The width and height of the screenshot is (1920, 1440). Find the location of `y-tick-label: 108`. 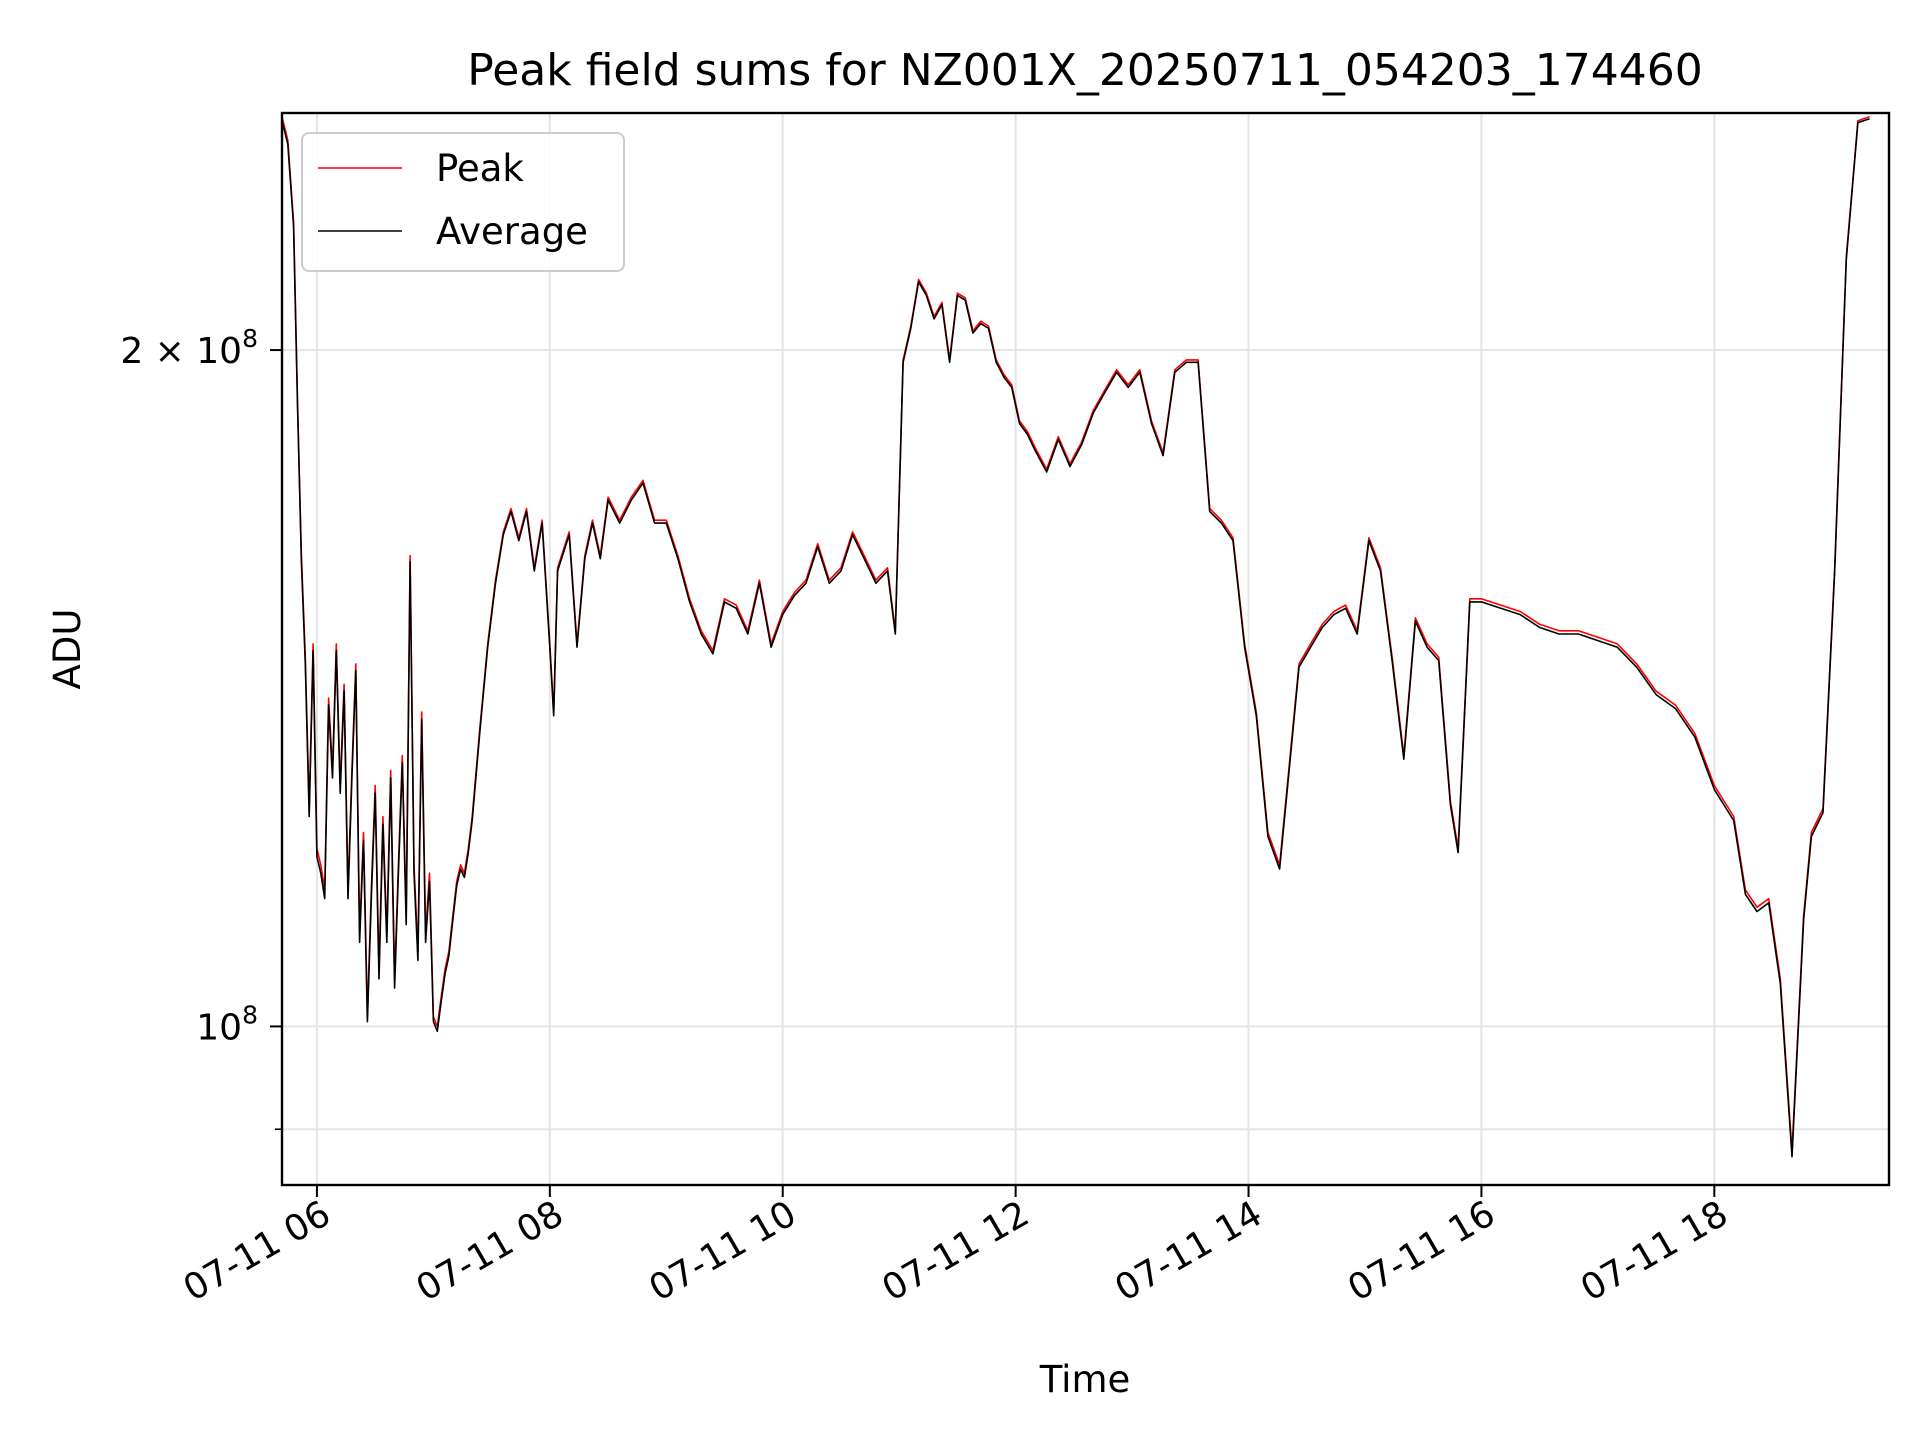

y-tick-label: 108 is located at coordinates (227, 1024).